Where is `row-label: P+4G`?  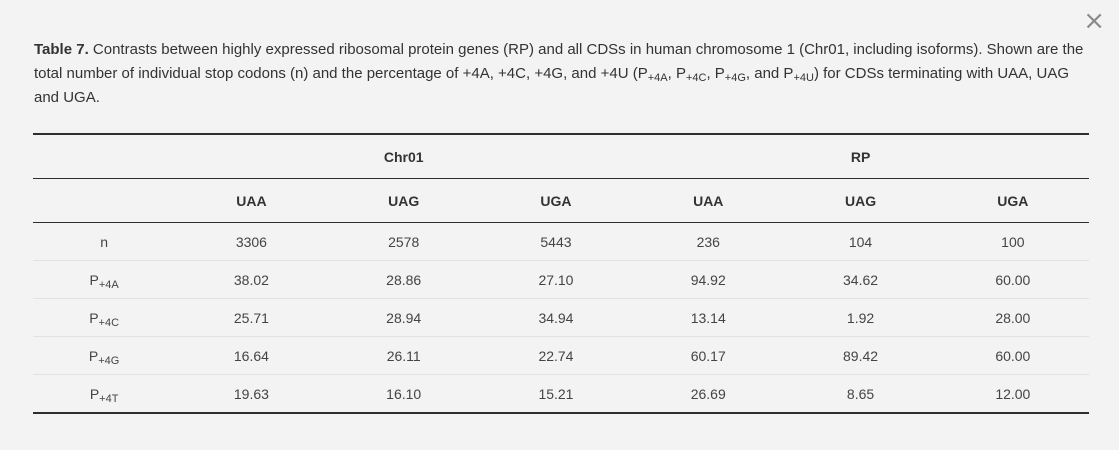
row-label: P+4G is located at coordinates (104, 355).